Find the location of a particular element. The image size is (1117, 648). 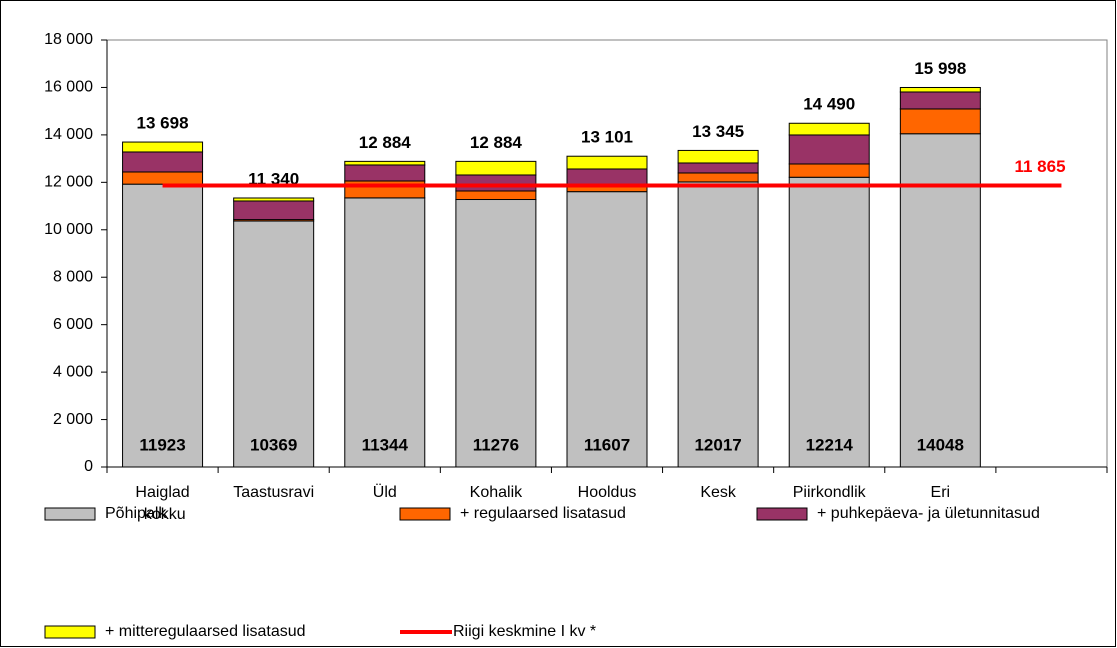

x-tick-label: Kesk is located at coordinates (718, 492).